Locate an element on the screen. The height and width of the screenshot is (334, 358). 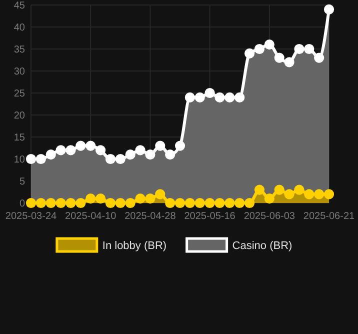
y-tick-label: 5 is located at coordinates (22, 182).